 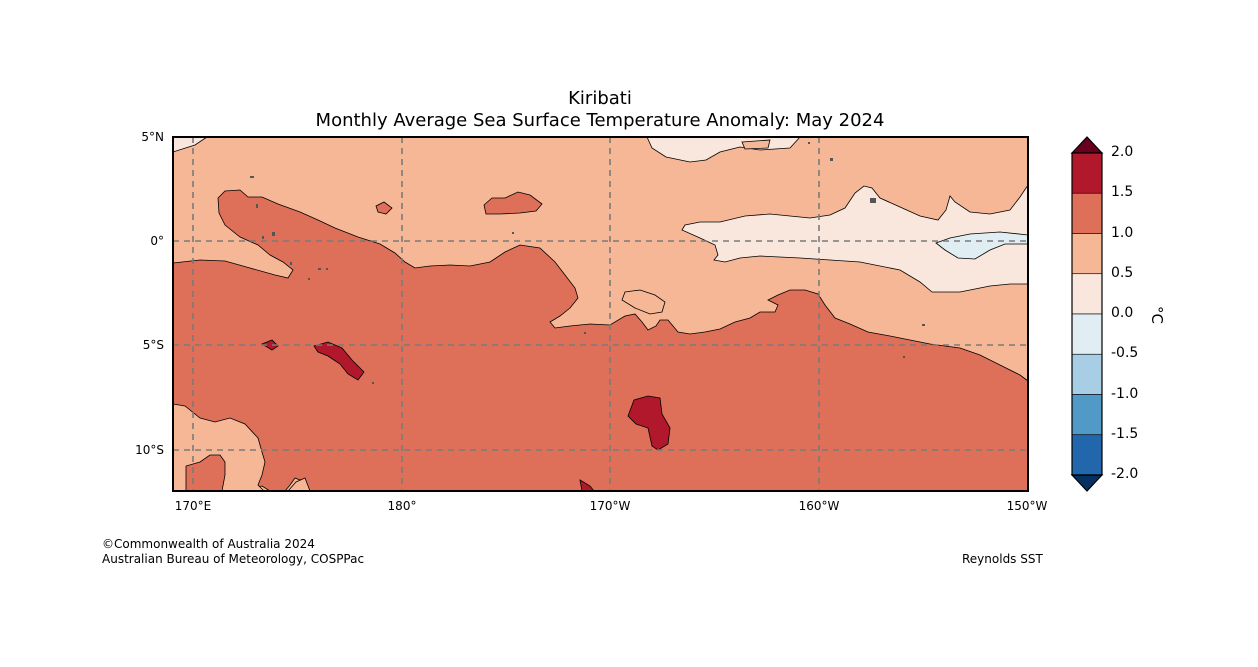 What do you see at coordinates (649, 423) in the screenshot?
I see `region-1p5-2p0-c` at bounding box center [649, 423].